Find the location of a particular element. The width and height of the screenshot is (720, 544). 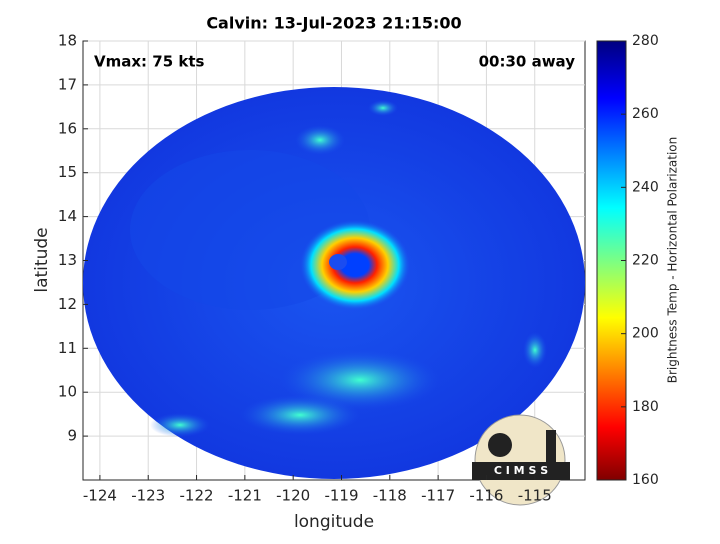

colorbar-tick-label: 200 is located at coordinates (645, 334).